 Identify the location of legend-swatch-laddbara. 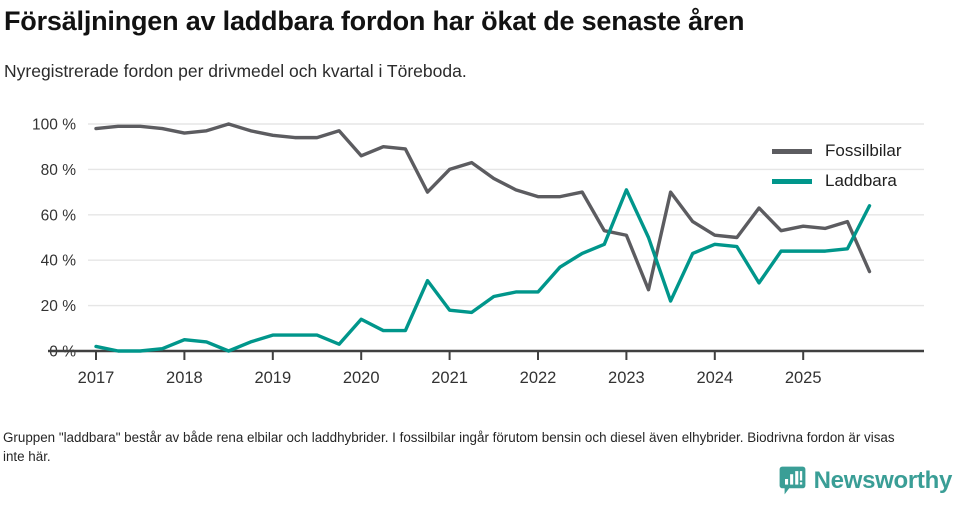
(792, 181).